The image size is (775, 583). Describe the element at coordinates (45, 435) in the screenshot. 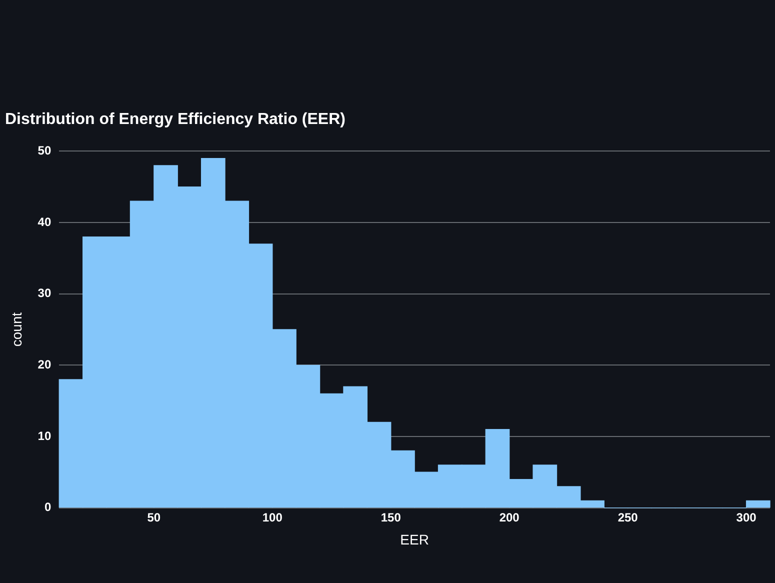

I see `y-tick-label: 10` at that location.